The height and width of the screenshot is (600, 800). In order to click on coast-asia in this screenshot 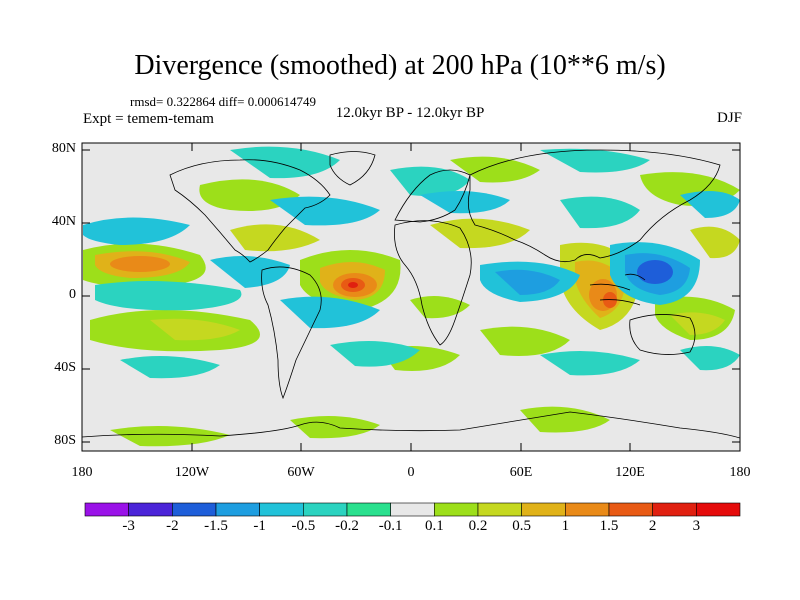, I will do `click(594, 206)`.